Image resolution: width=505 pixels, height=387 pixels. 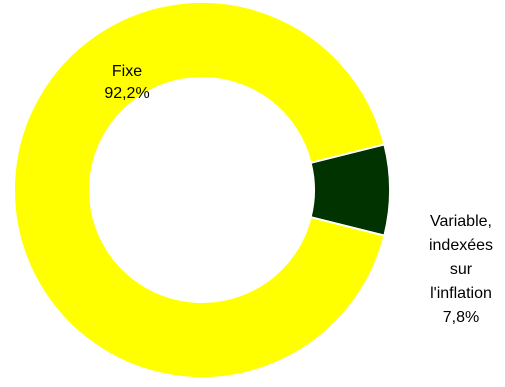 I want to click on label-variable-line-4: l'inflation, so click(x=461, y=293).